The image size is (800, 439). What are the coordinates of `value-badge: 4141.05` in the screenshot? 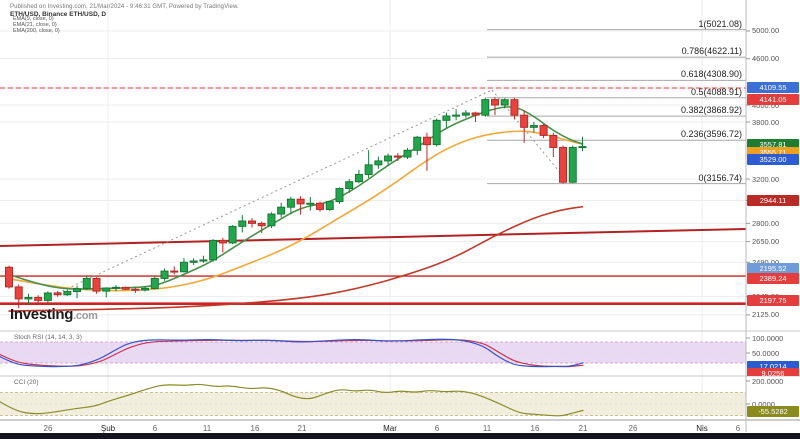 It's located at (773, 99).